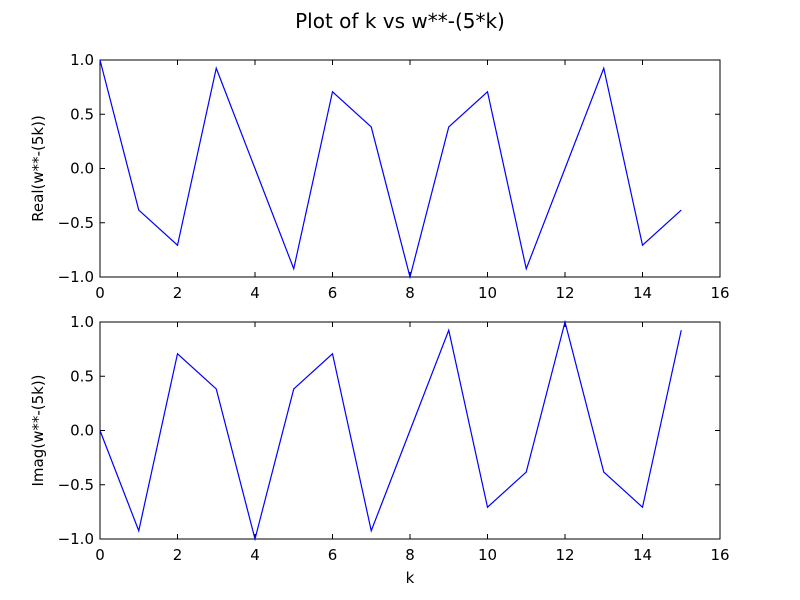 This screenshot has width=800, height=600. Describe the element at coordinates (38, 430) in the screenshot. I see `y-axis-label: Imag(w**-(5k))` at that location.